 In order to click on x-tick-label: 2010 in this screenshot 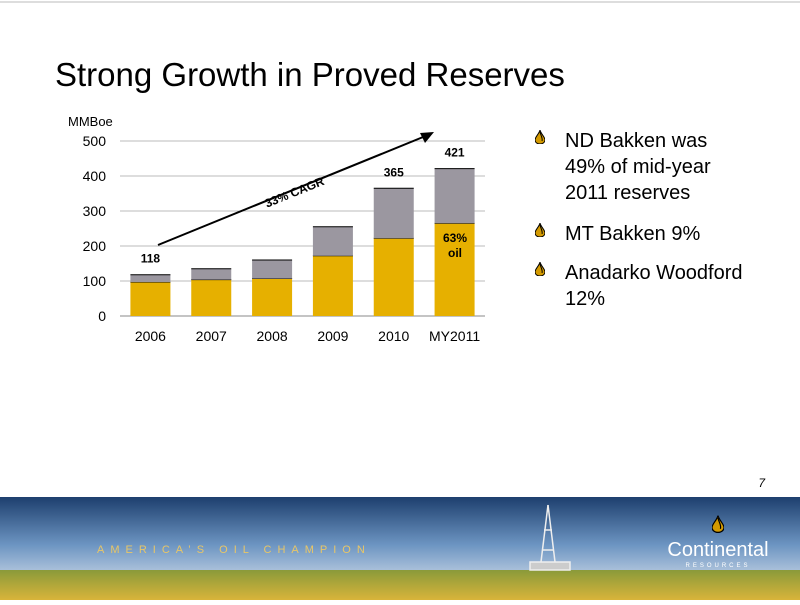, I will do `click(393, 336)`.